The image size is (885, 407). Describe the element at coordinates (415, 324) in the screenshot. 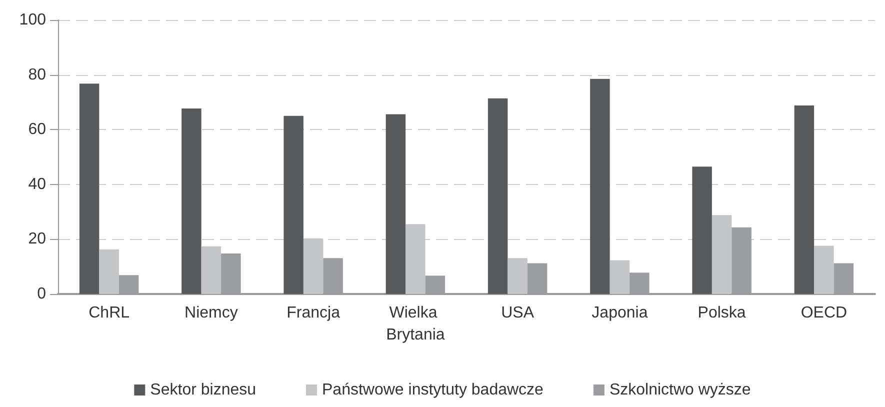

I see `x-tick-label: Wielka Brytania` at that location.